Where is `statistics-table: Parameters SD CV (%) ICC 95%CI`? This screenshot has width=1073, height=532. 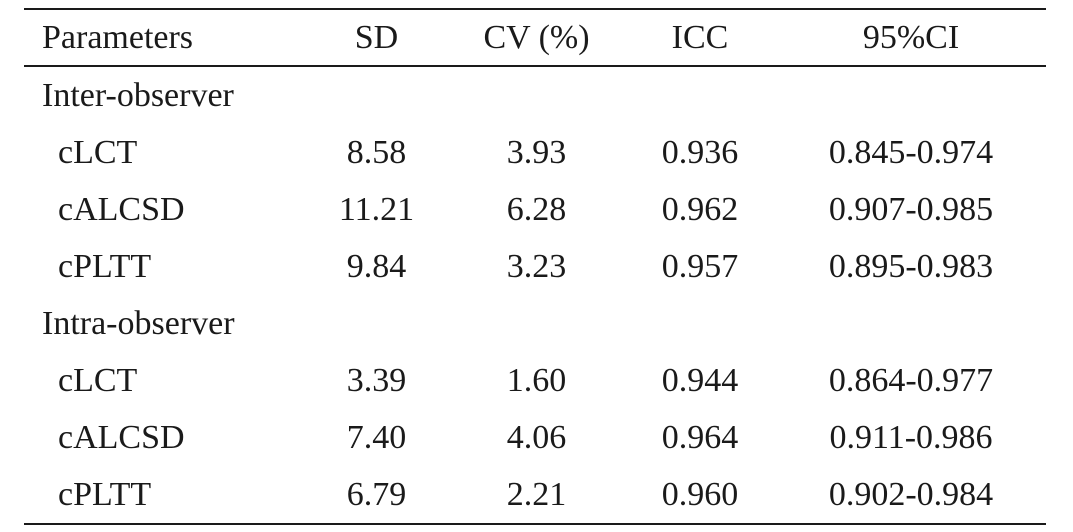 statistics-table: Parameters SD CV (%) ICC 95%CI is located at coordinates (535, 37).